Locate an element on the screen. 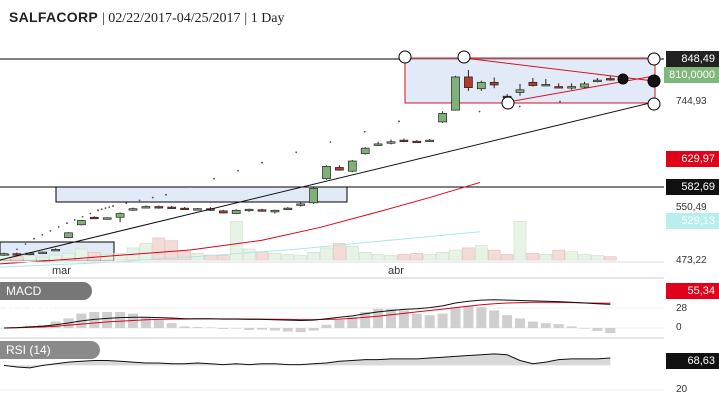 The width and height of the screenshot is (719, 407). macd-panel-label: MACD (12,26,9) is located at coordinates (46, 299).